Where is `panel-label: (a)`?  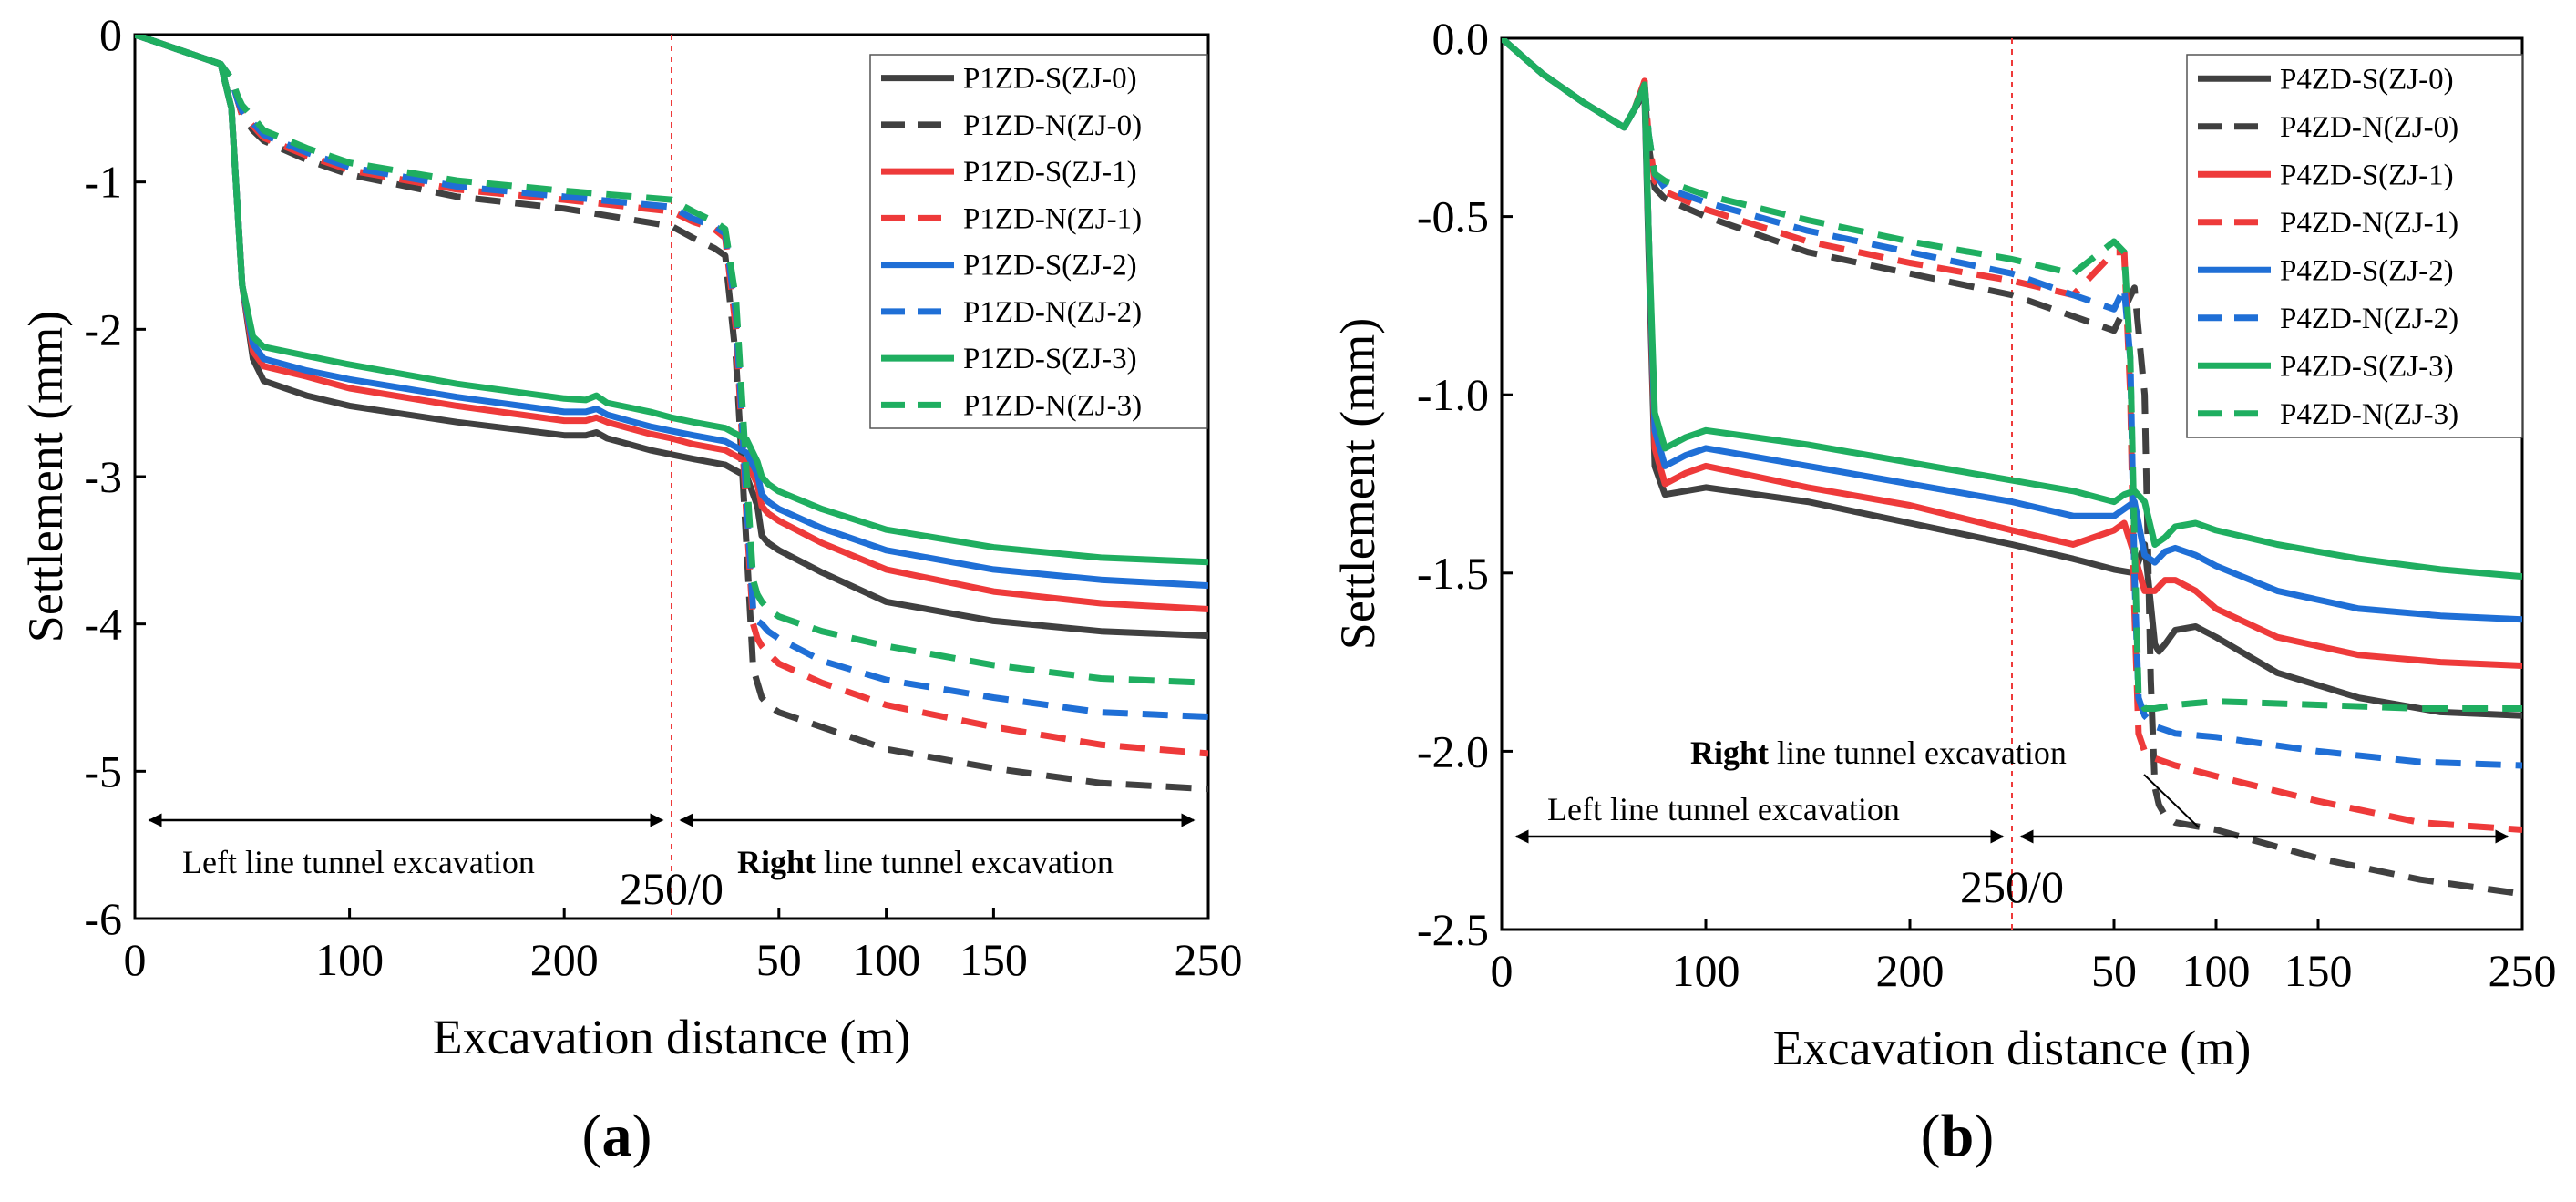 panel-label: (a) is located at coordinates (617, 1136).